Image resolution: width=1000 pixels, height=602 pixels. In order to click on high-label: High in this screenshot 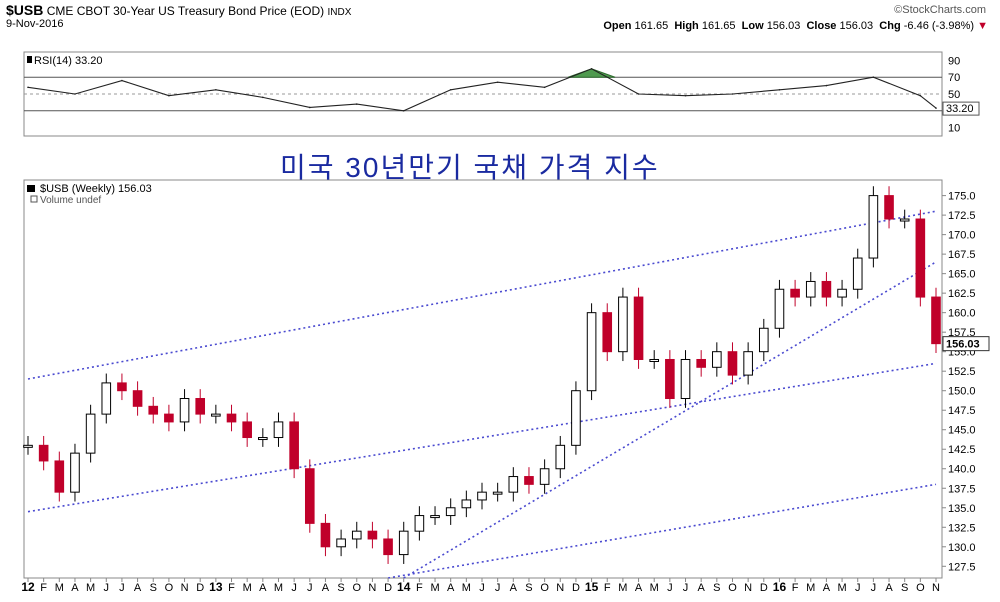, I will do `click(686, 26)`.